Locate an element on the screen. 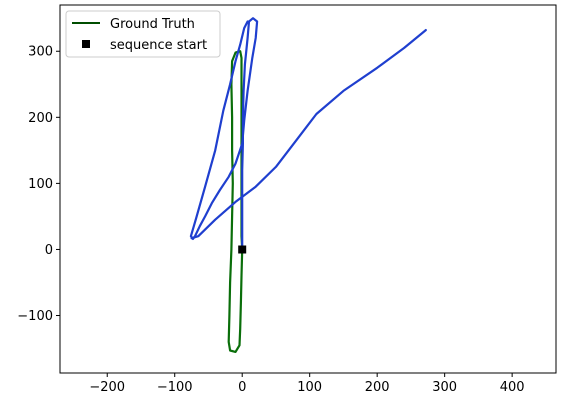 The width and height of the screenshot is (571, 404). y-tick-label: 300 is located at coordinates (40, 52).